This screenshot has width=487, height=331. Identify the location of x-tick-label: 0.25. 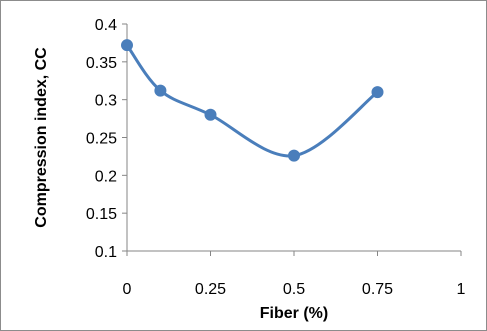
(210, 289).